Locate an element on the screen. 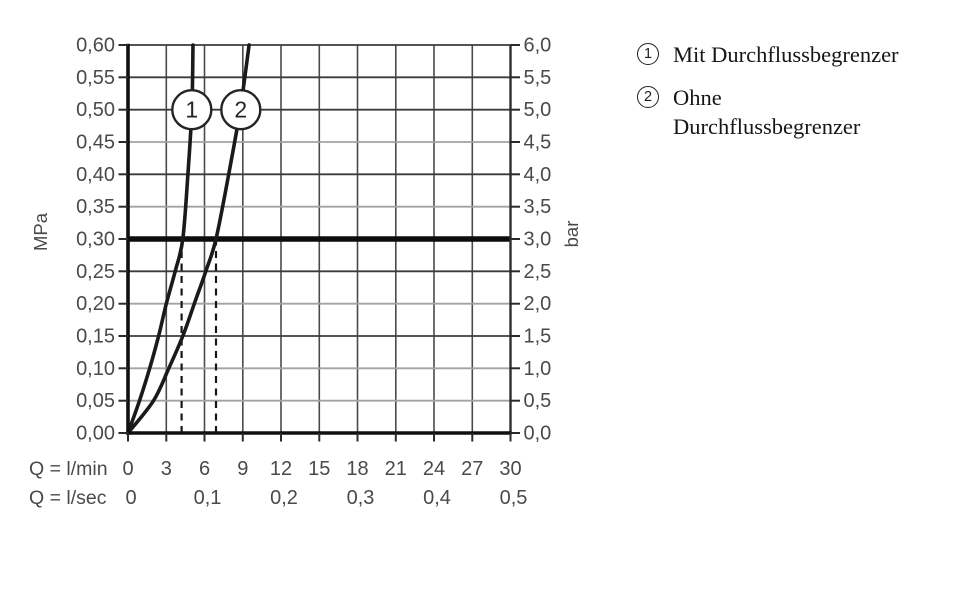 This screenshot has width=960, height=612. y-right-tick-label: 4,0 is located at coordinates (538, 175).